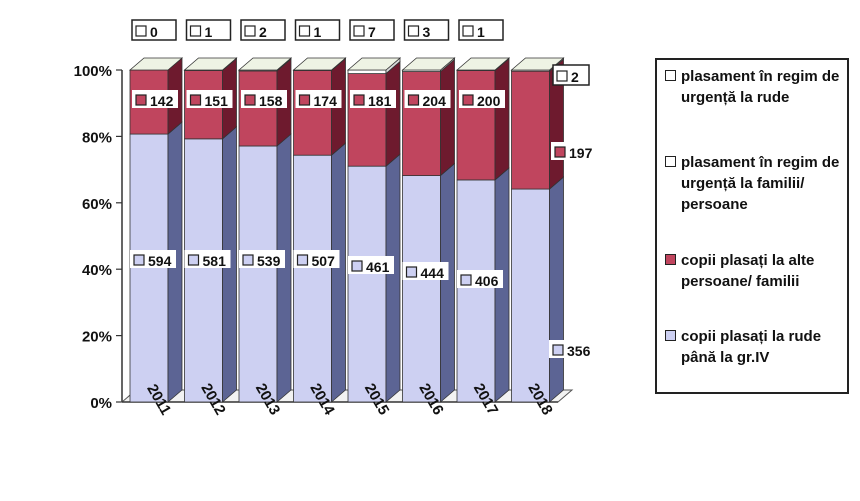  I want to click on y-tick-label: 60%, so click(97, 204).